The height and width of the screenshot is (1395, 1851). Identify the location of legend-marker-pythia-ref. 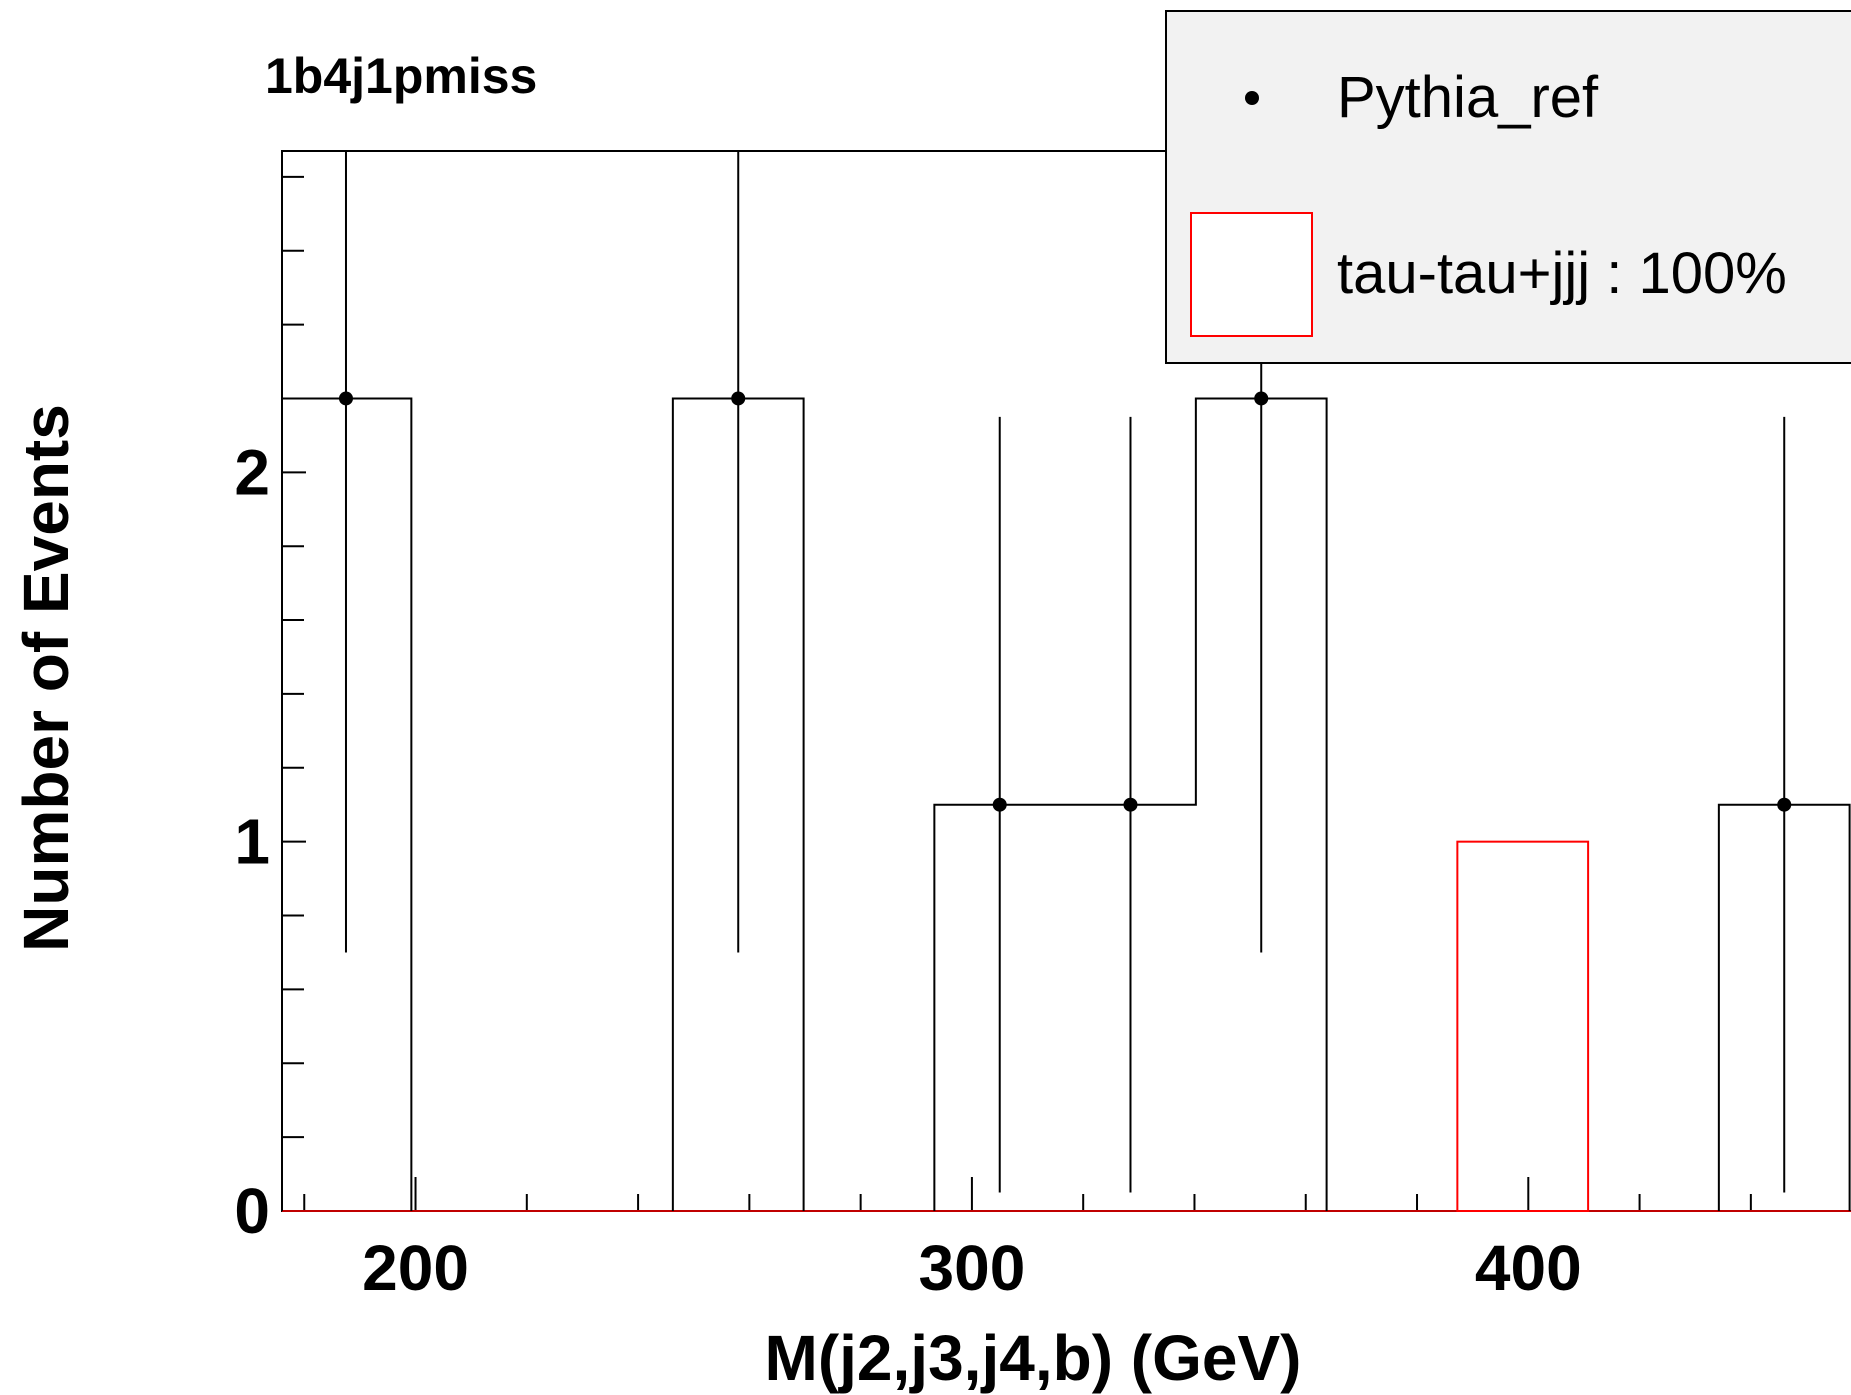
(1252, 98).